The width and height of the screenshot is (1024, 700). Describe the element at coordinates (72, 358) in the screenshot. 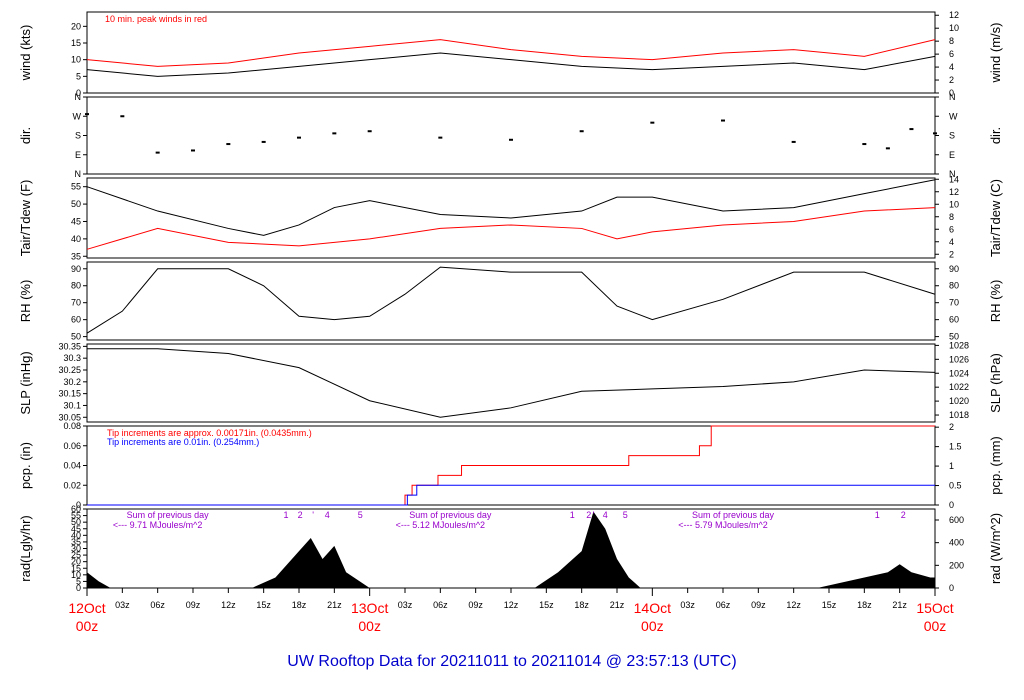

I see `slp-left-tick-label: 30.3` at that location.